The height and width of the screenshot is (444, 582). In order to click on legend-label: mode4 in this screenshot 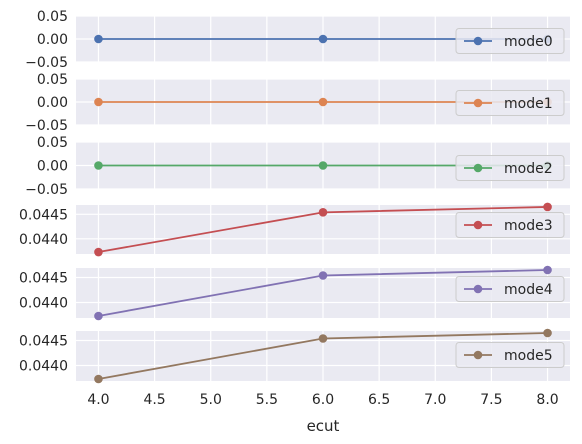, I will do `click(528, 290)`.